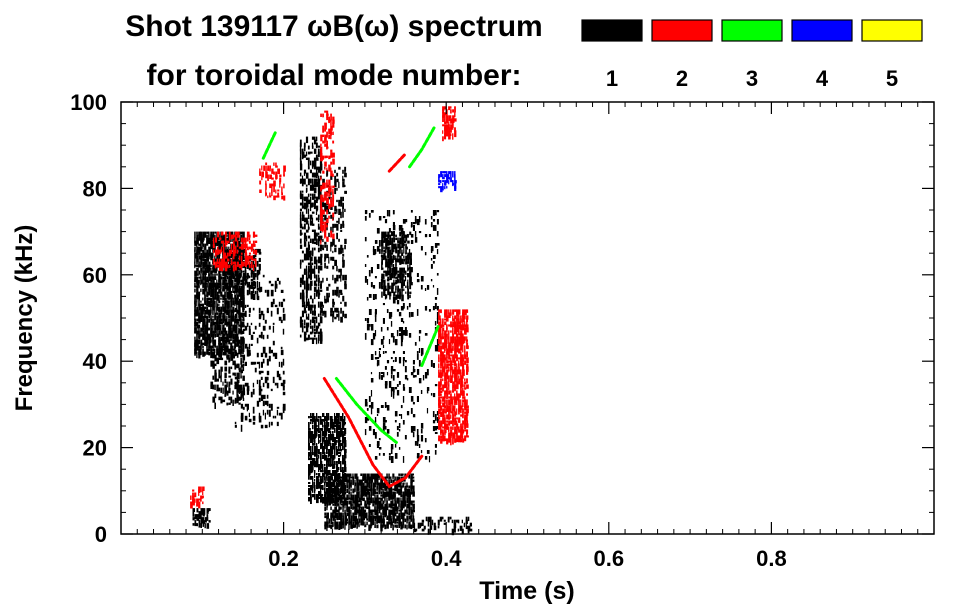 Image resolution: width=963 pixels, height=615 pixels. Describe the element at coordinates (447, 182) in the screenshot. I see `mode-4-region` at that location.